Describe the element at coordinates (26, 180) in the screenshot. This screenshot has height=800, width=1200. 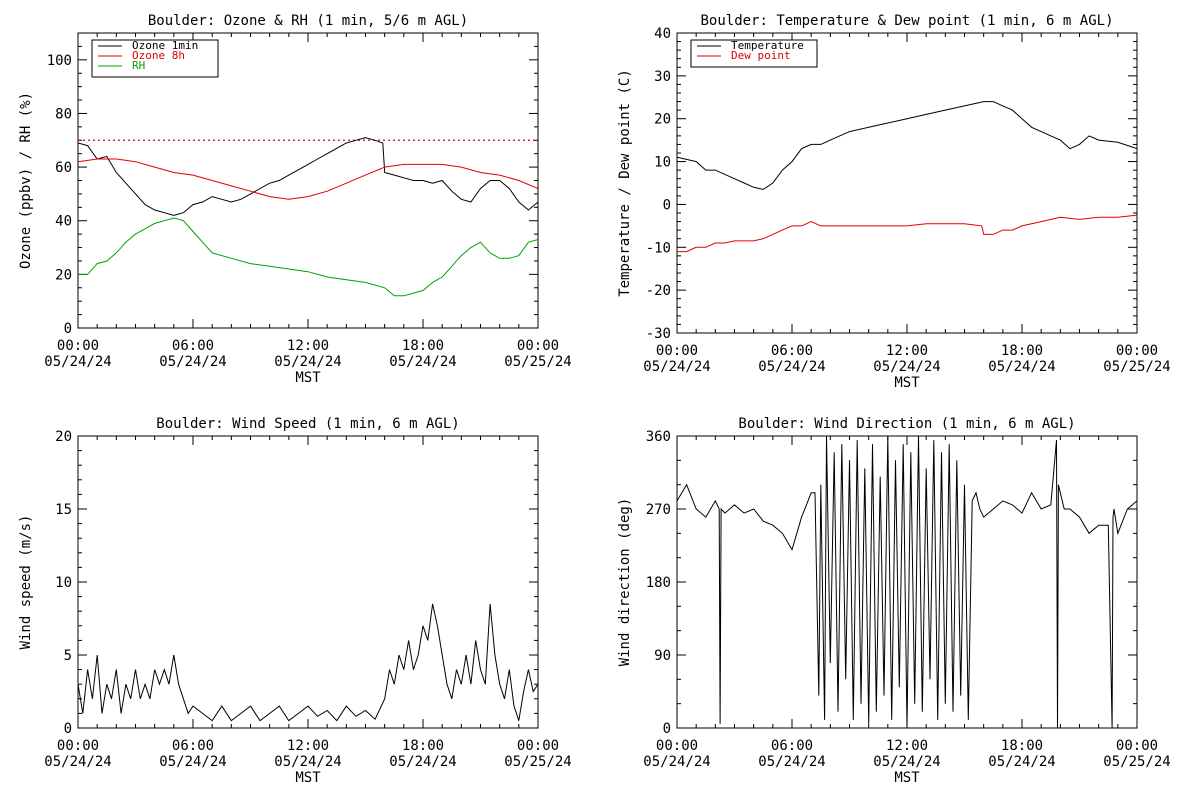
I see `y-axis-label: Ozone (ppbv) / RH (%)` at that location.